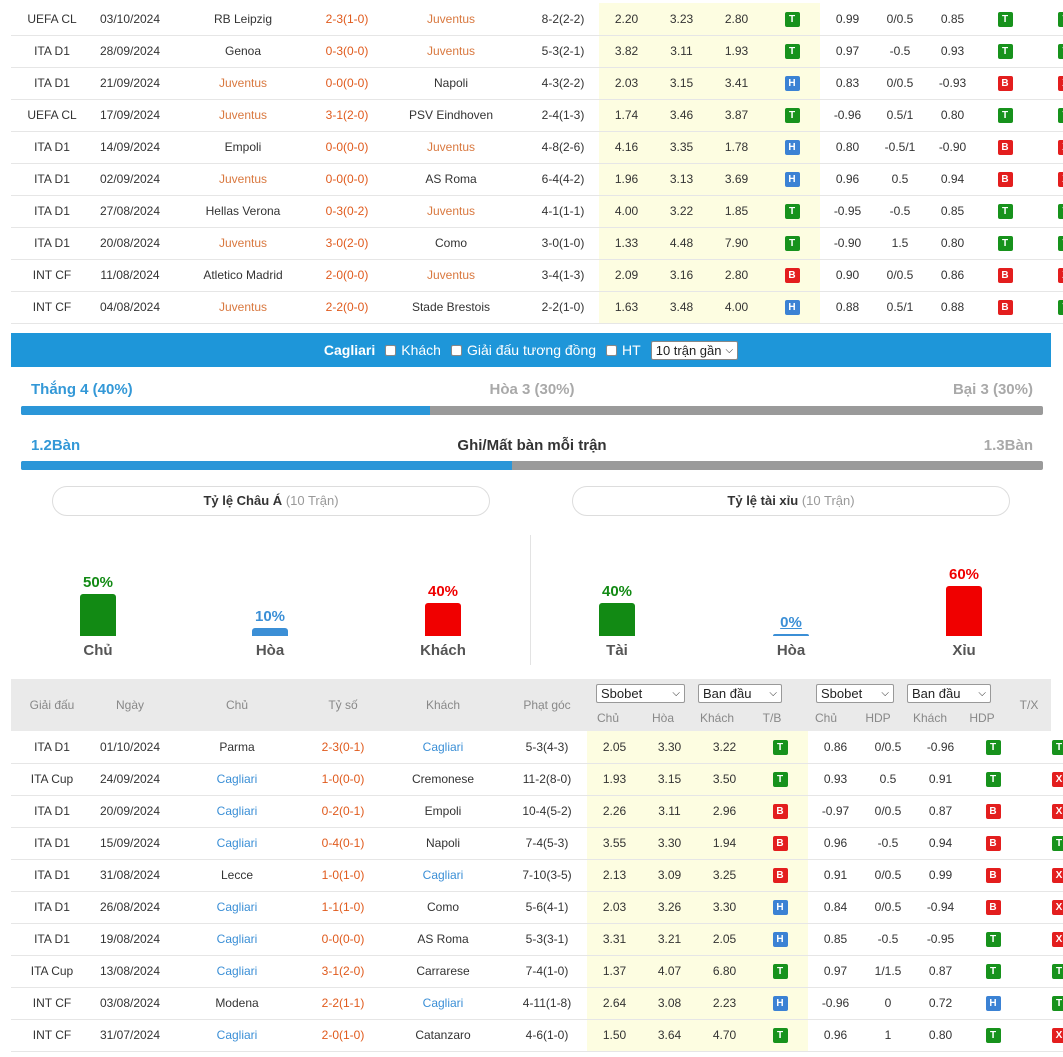  I want to click on score-cell: 0-3(0-2), so click(347, 211).